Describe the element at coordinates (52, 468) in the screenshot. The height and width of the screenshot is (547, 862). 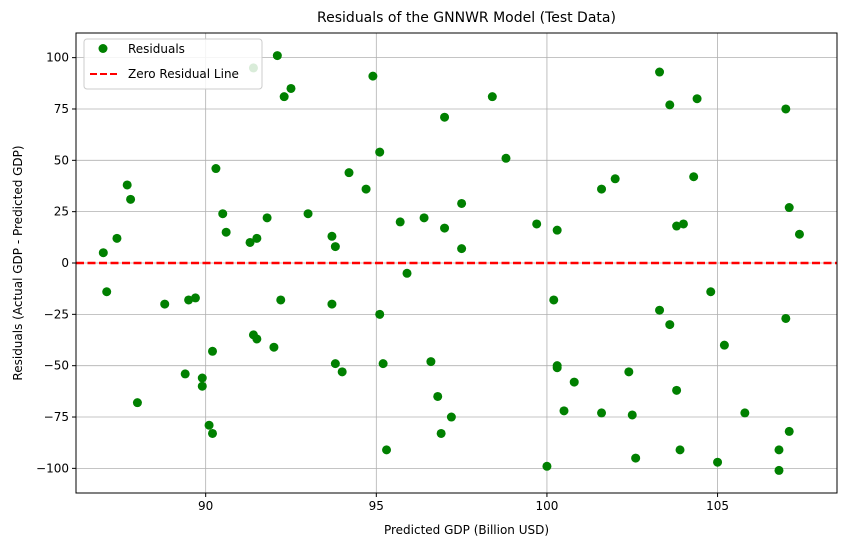
I see `y-tick-label: −100` at that location.